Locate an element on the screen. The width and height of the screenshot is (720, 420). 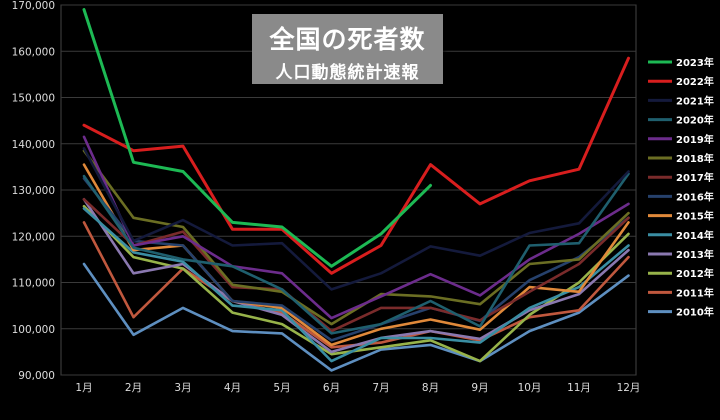
legend-label: 2013年 is located at coordinates (695, 254).